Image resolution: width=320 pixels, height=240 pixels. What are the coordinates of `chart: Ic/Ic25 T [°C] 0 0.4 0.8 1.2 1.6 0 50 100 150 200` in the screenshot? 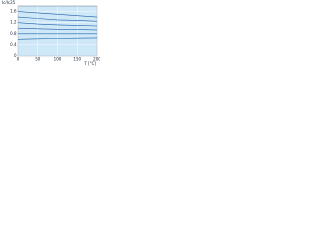 It's located at (51, 33).